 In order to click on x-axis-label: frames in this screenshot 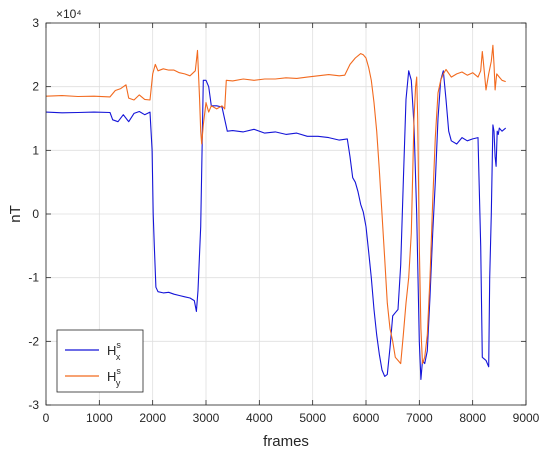, I will do `click(286, 441)`.